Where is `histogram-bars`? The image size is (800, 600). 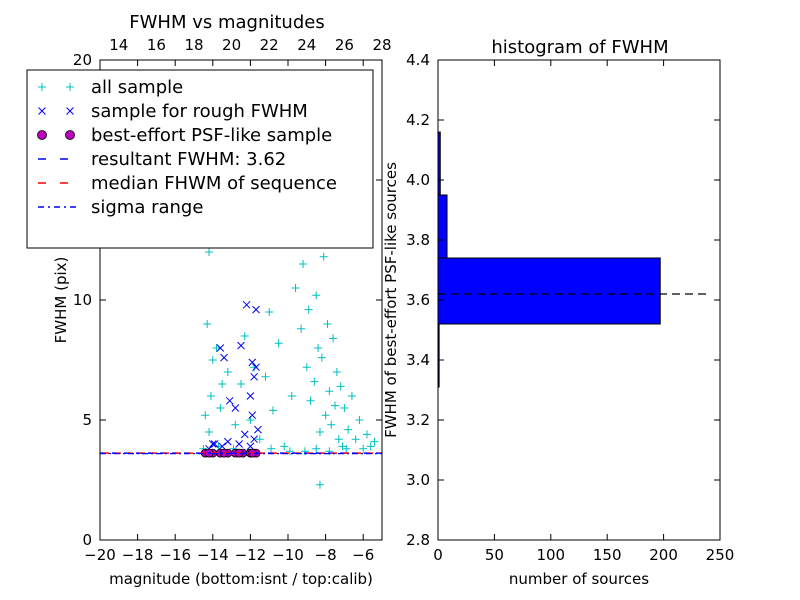
histogram-bars is located at coordinates (549, 259).